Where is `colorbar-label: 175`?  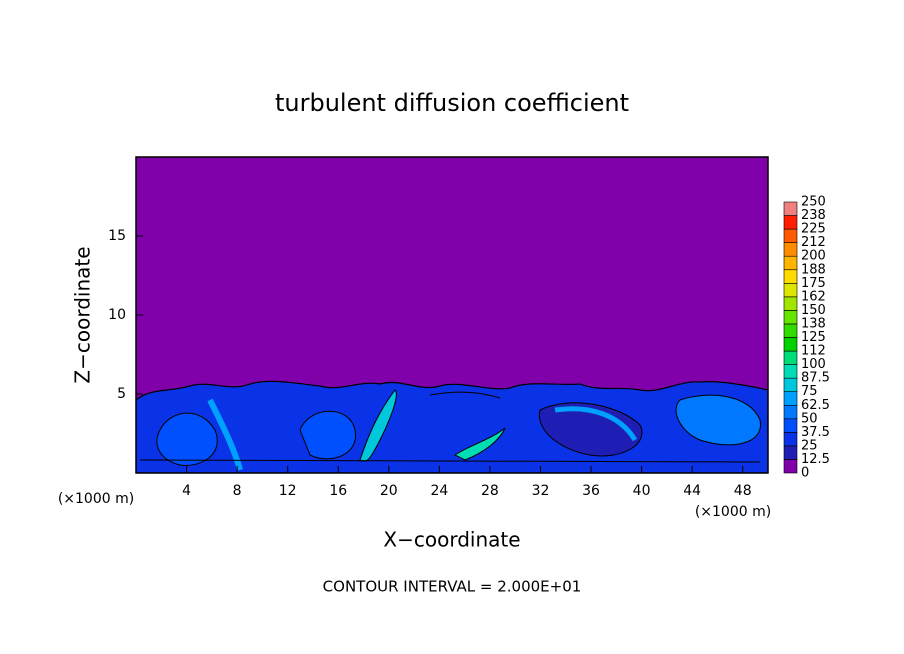 colorbar-label: 175 is located at coordinates (813, 283).